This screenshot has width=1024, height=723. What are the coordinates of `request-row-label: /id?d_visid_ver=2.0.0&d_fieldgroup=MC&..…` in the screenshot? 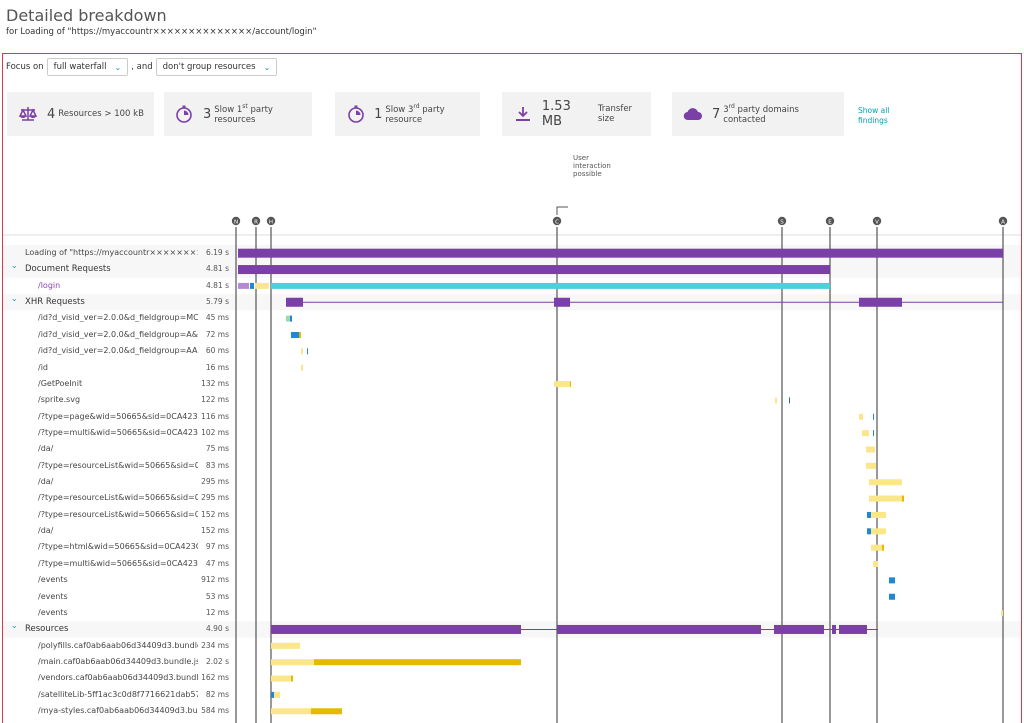 It's located at (118, 318).